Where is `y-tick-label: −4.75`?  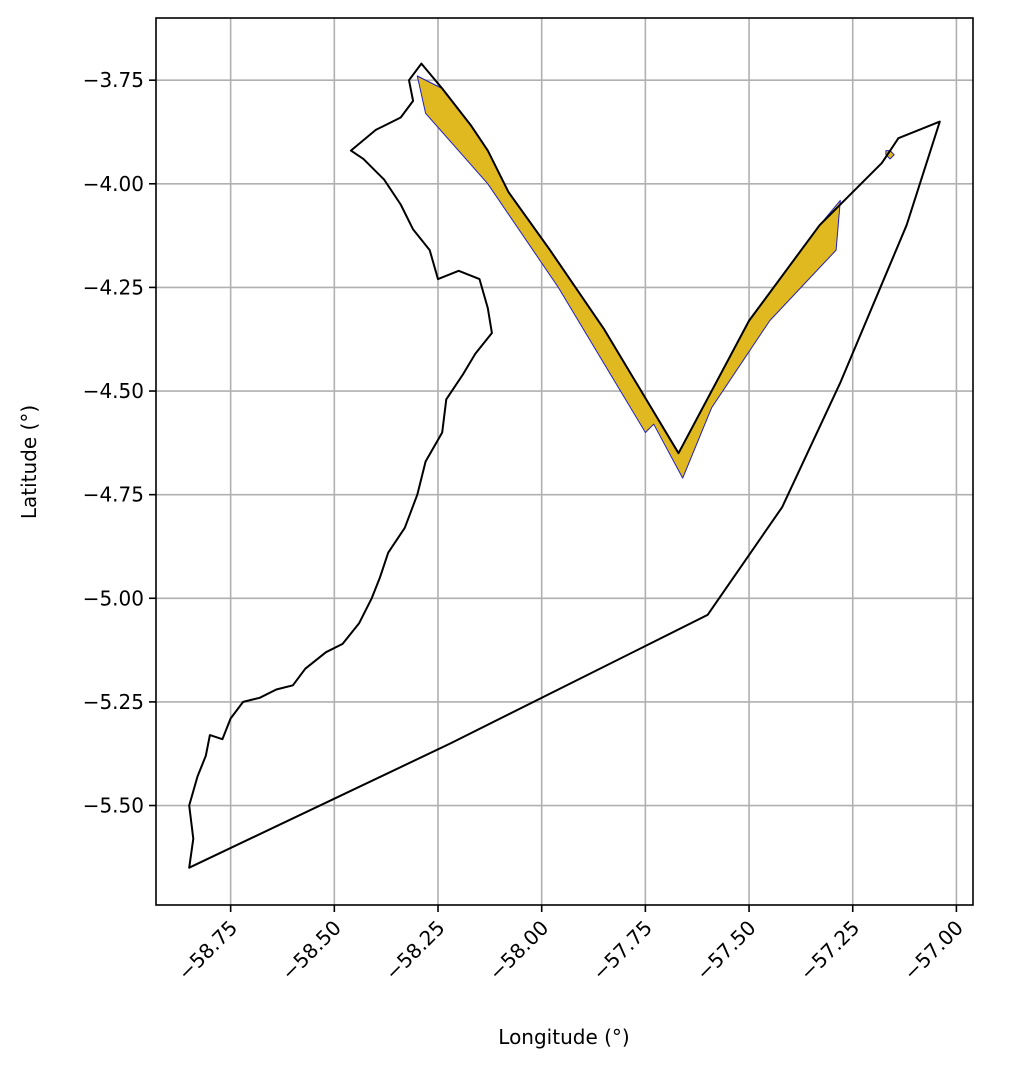 y-tick-label: −4.75 is located at coordinates (113, 495).